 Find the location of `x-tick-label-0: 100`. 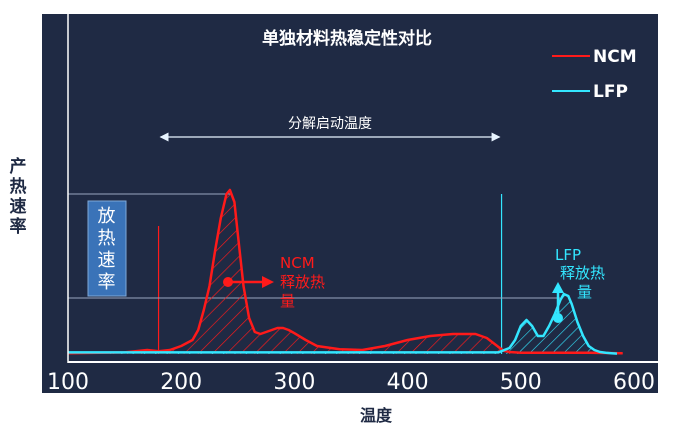

x-tick-label-0: 100 is located at coordinates (68, 382).